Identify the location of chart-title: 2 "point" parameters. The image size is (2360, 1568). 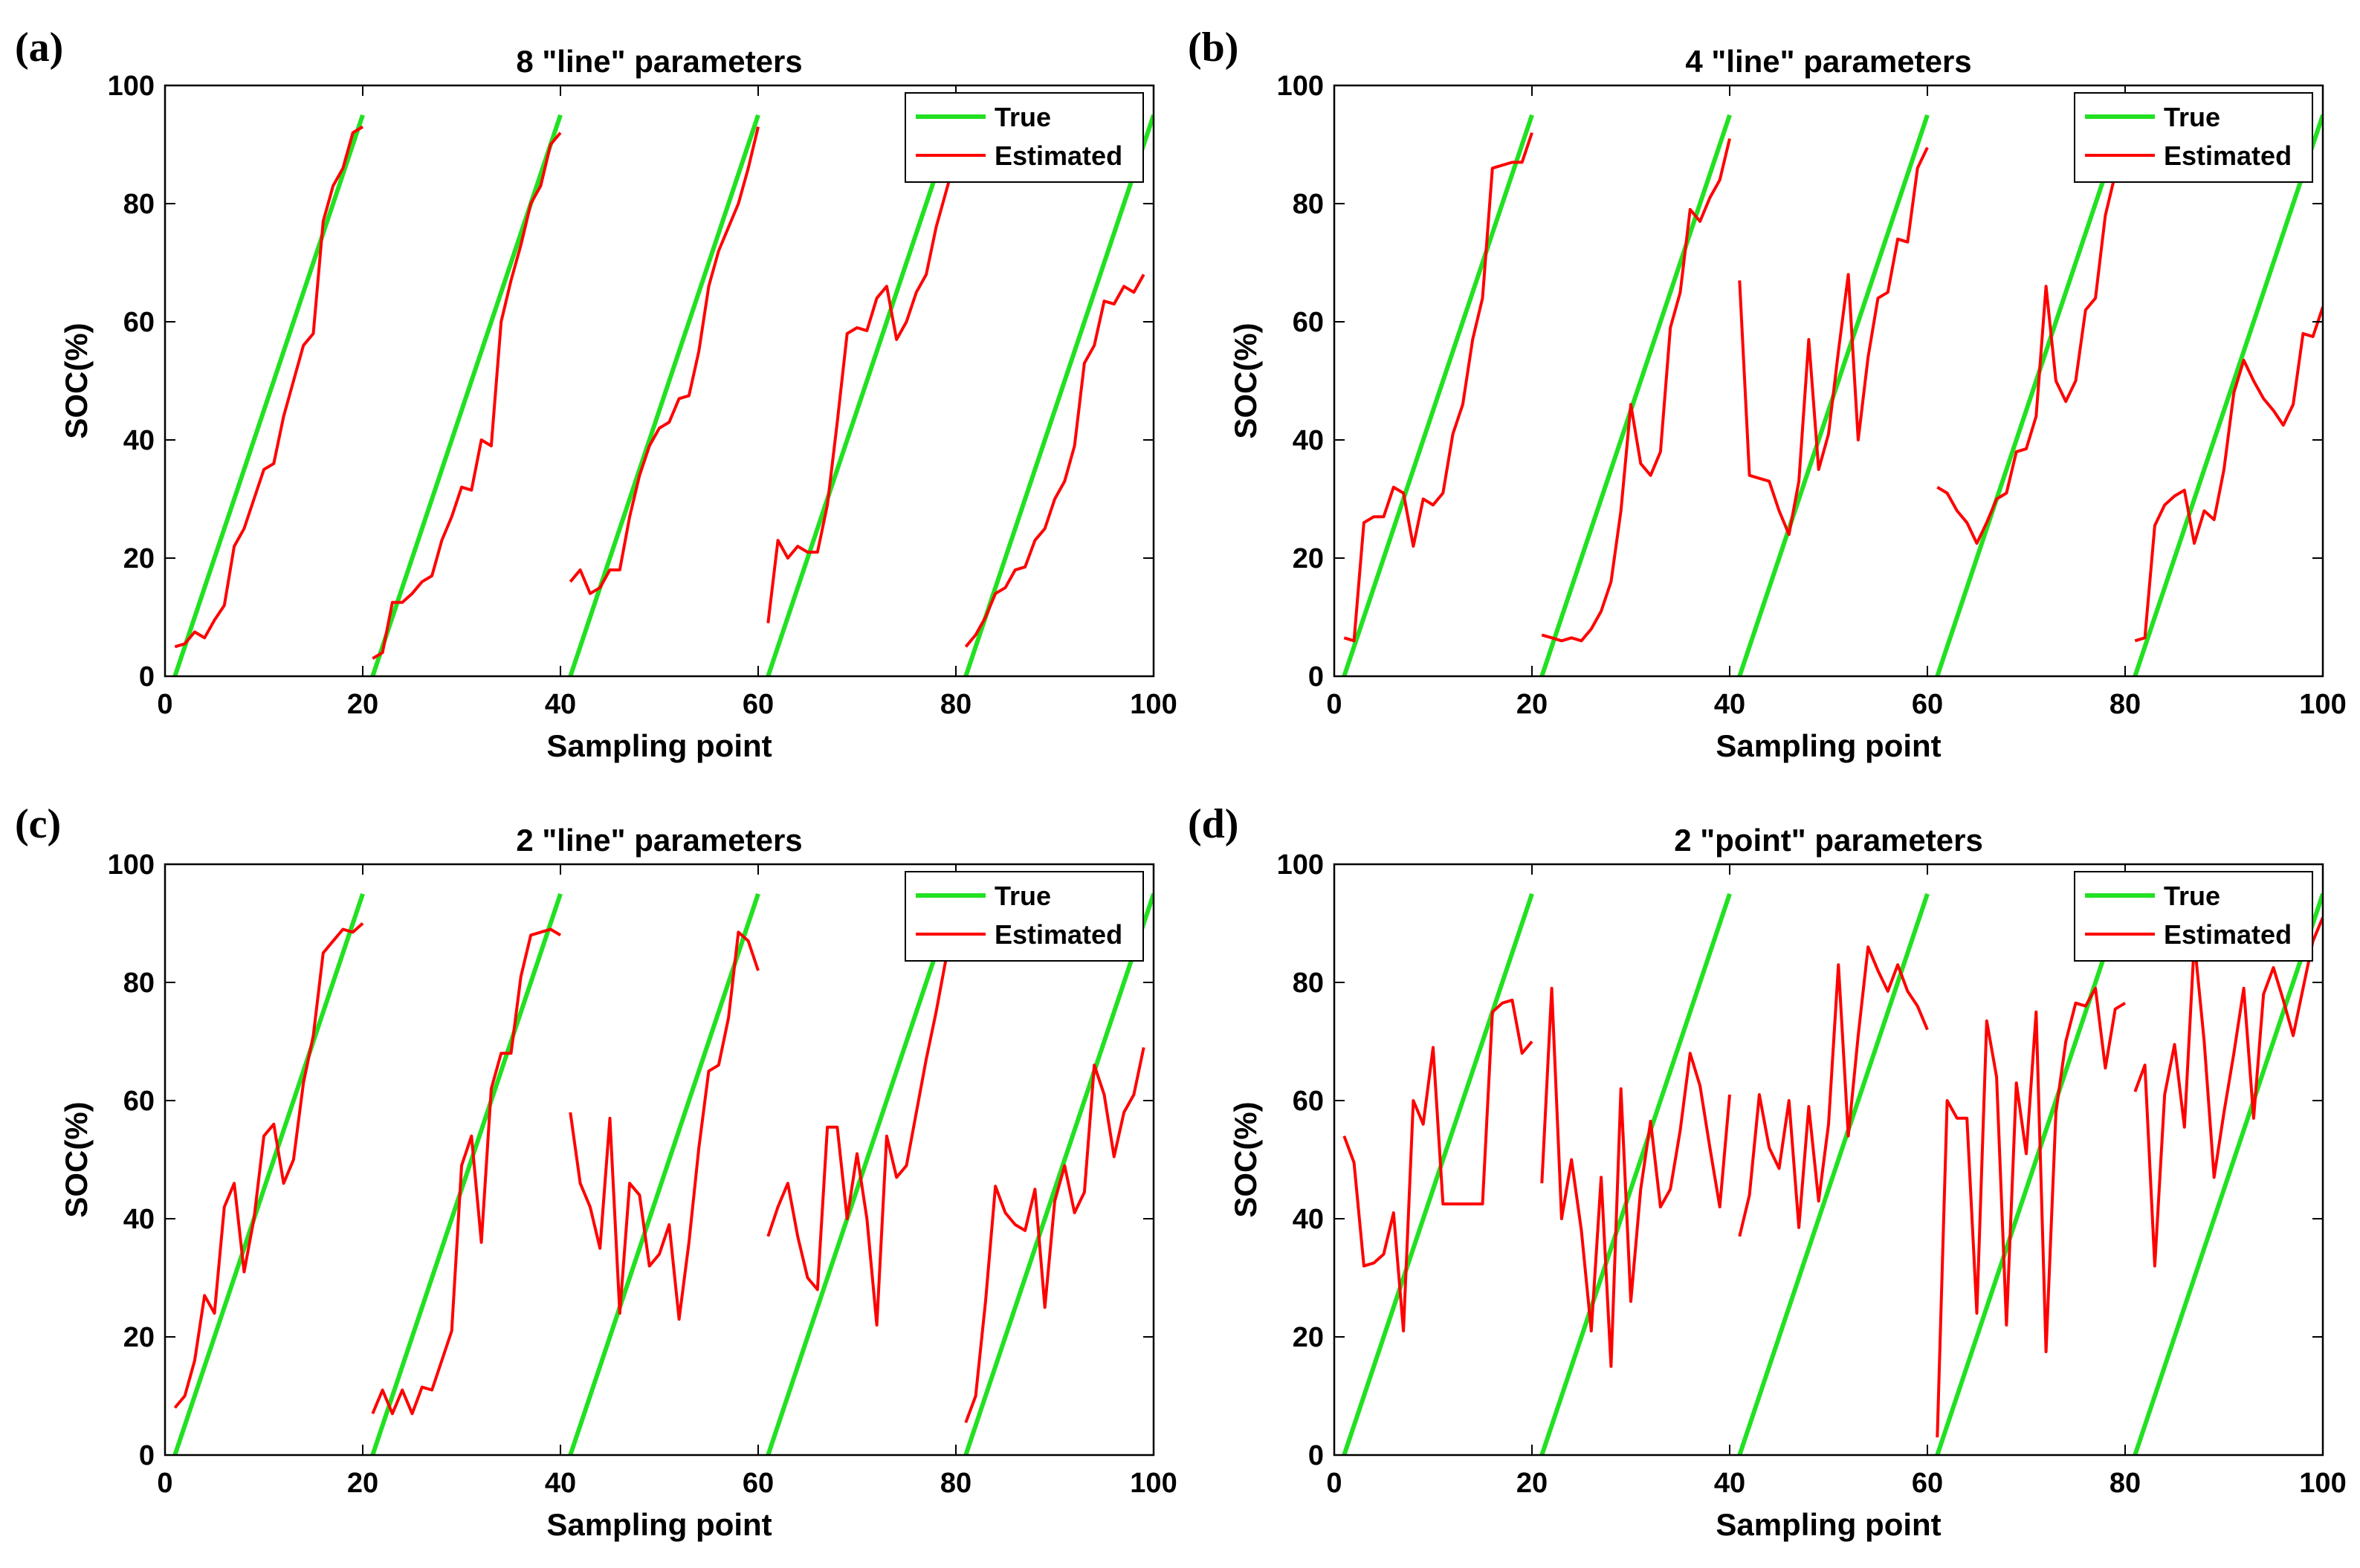
(1829, 840).